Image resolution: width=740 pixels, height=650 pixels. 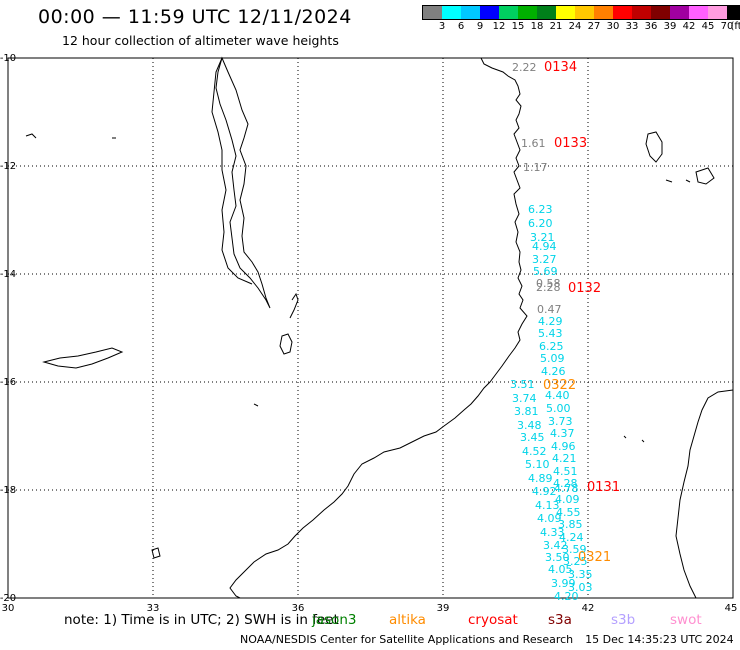 I want to click on wave-height-label: 4.13, so click(x=547, y=505).